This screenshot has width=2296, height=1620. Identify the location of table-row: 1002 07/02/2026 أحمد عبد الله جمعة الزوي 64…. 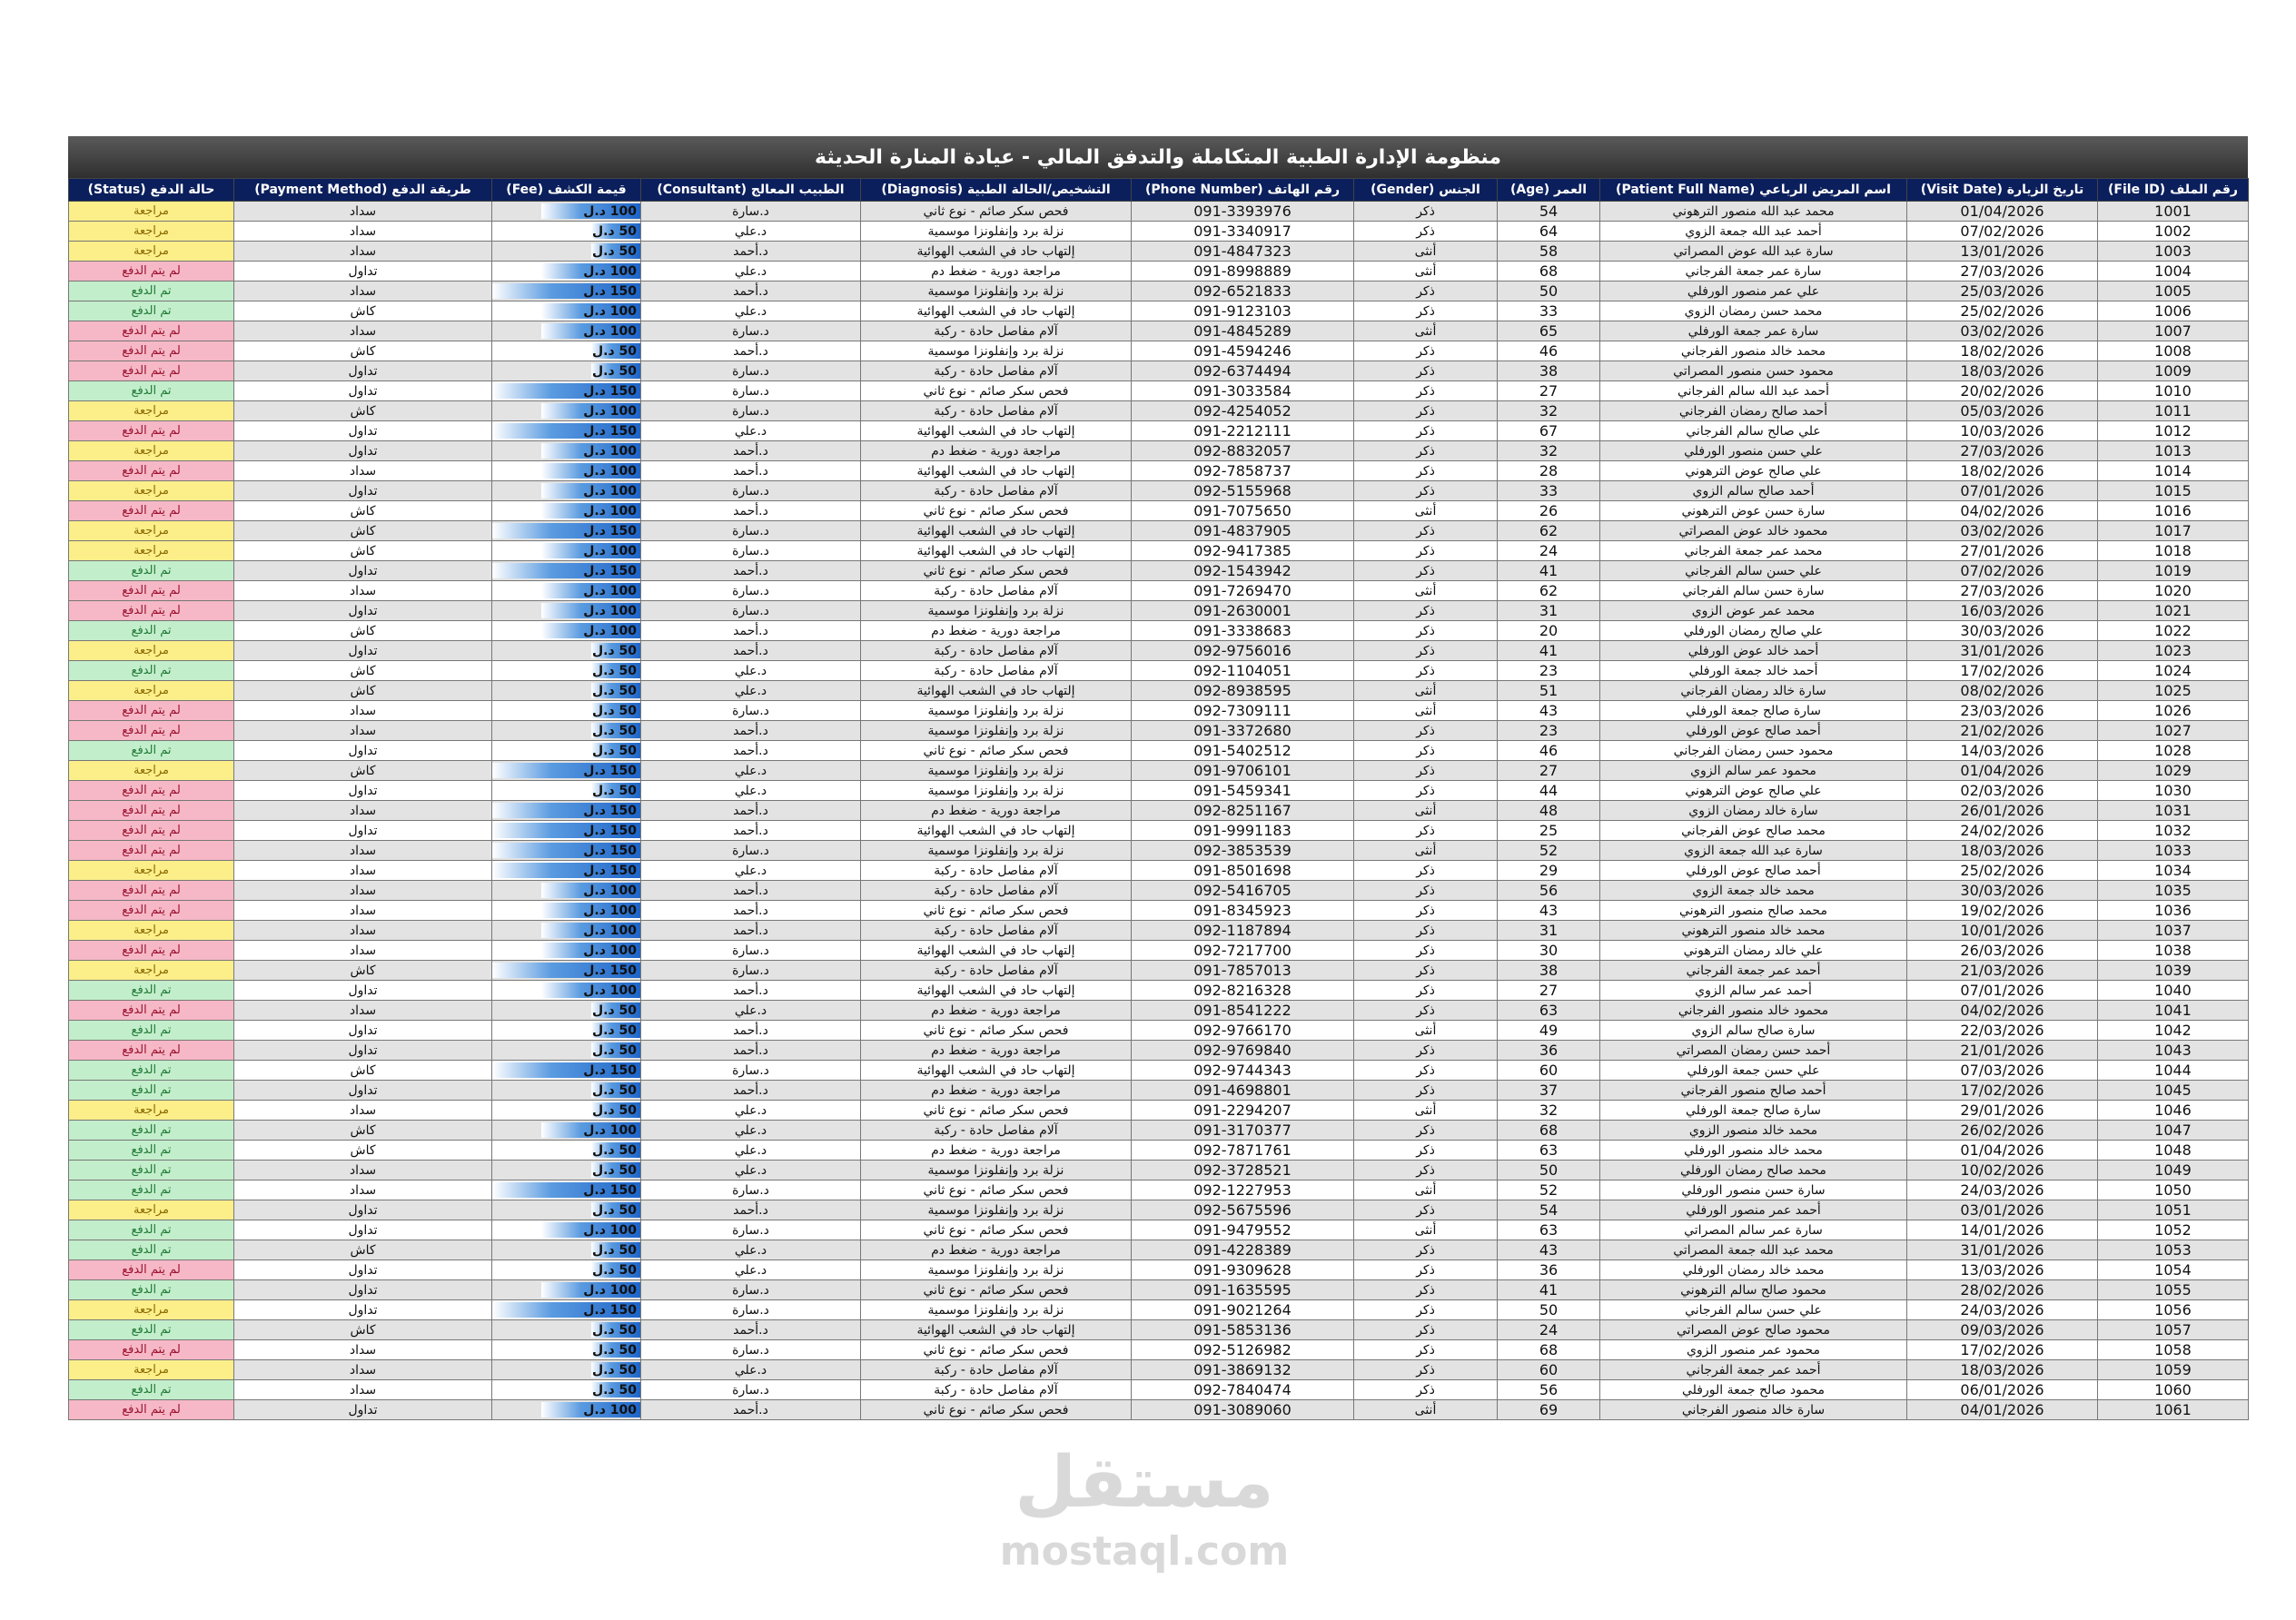
(1158, 231).